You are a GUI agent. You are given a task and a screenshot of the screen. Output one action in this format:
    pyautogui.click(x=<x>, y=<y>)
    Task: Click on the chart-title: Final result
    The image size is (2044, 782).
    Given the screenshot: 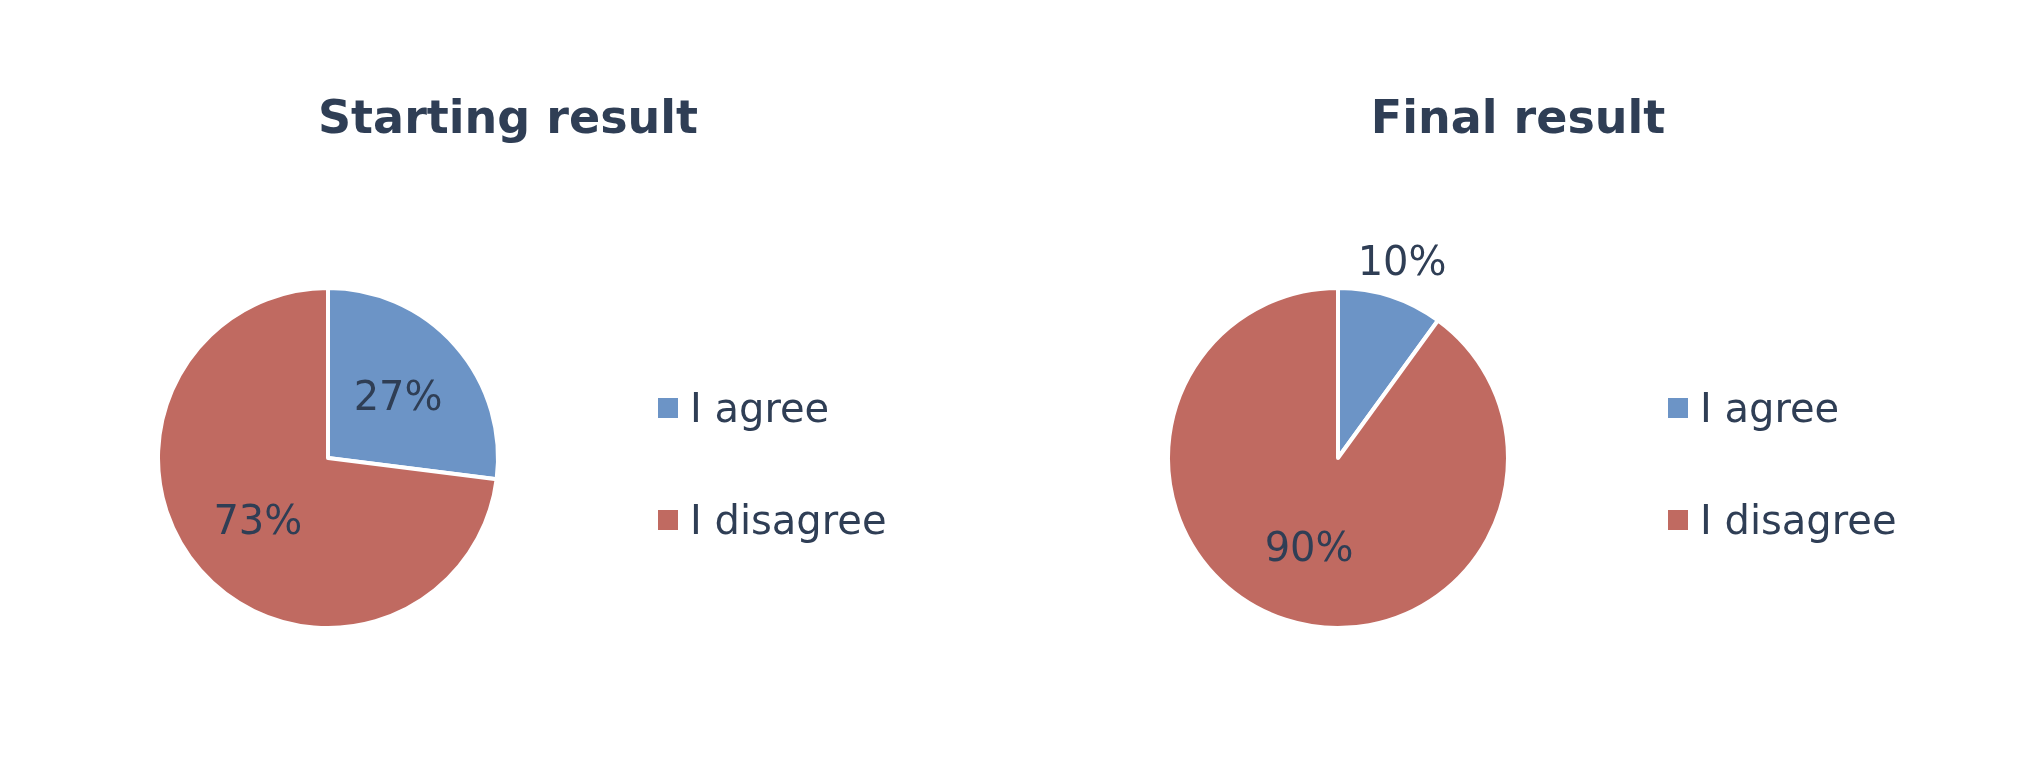 What is the action you would take?
    pyautogui.click(x=1518, y=117)
    